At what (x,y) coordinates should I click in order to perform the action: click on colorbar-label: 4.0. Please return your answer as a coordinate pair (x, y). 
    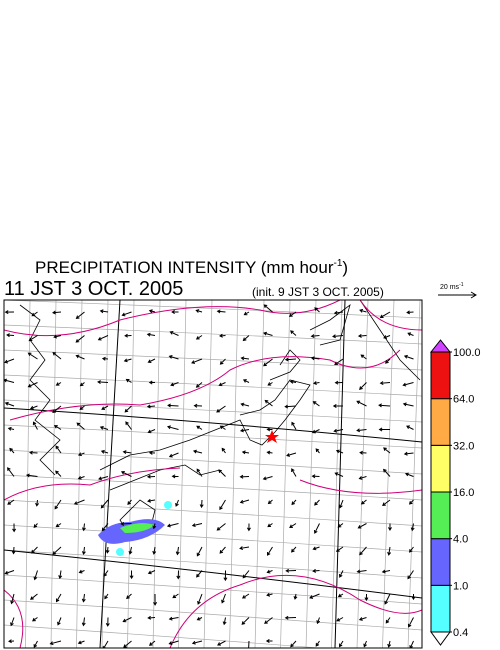
    Looking at the image, I should click on (460, 540).